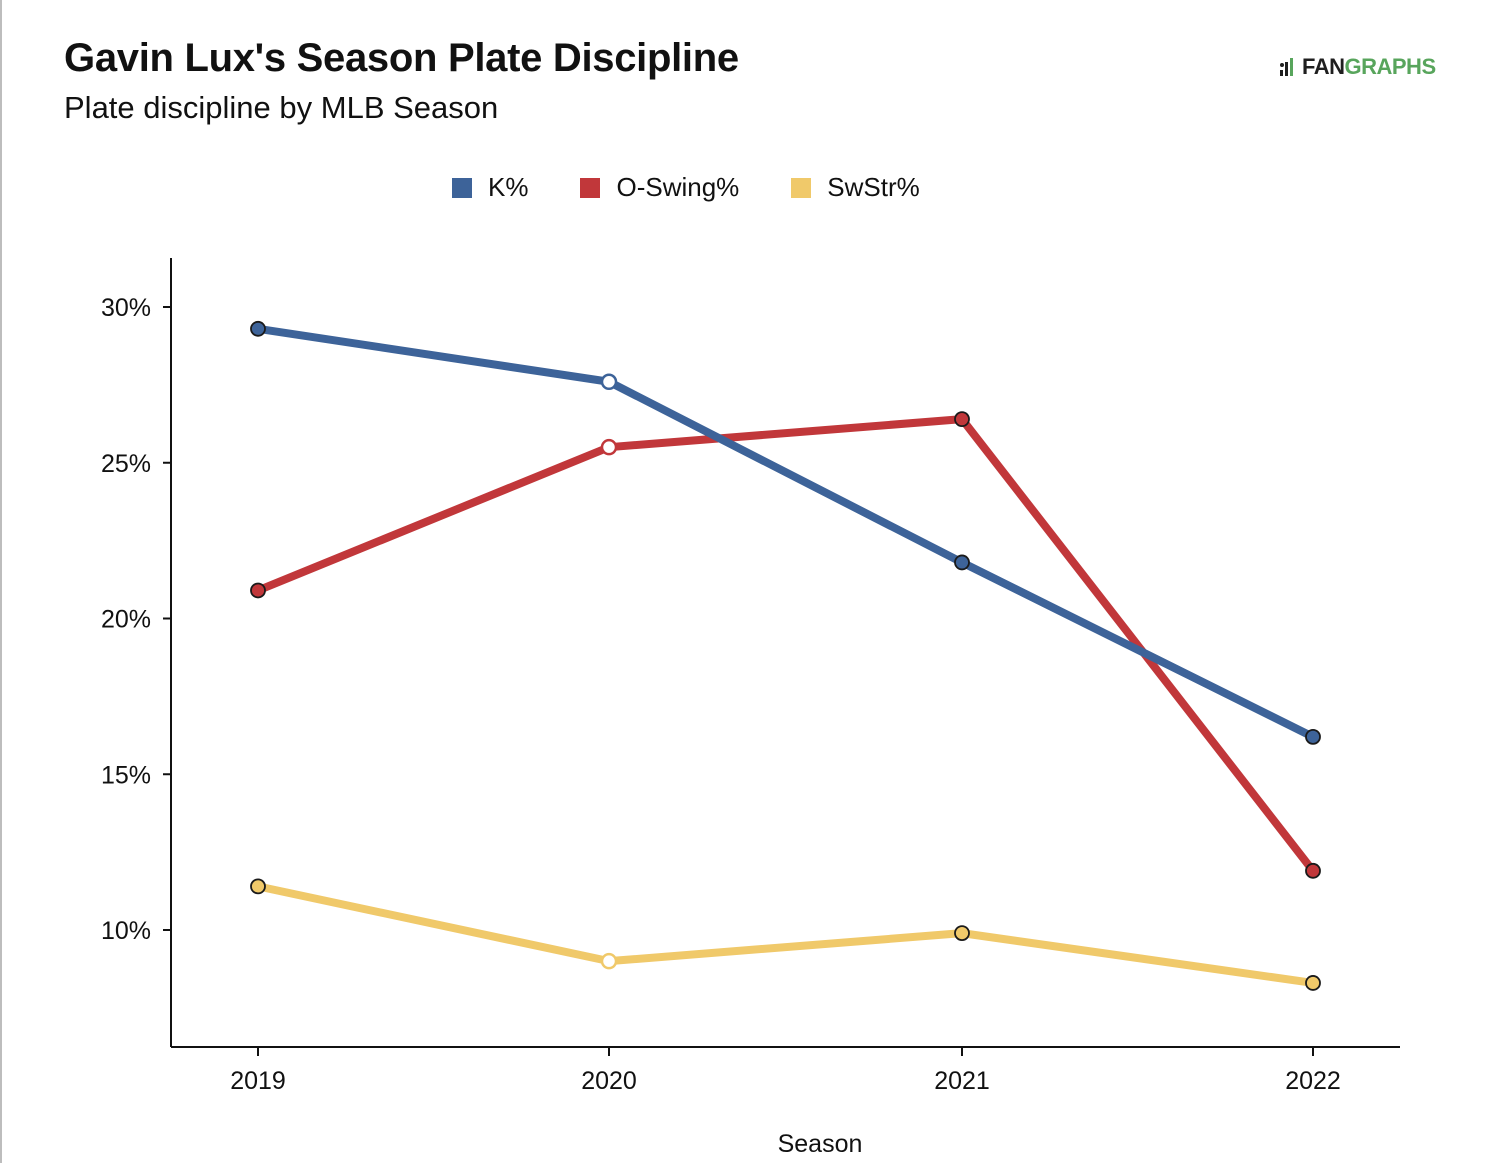 Image resolution: width=1491 pixels, height=1163 pixels. I want to click on y-tick-label: 15%, so click(126, 775).